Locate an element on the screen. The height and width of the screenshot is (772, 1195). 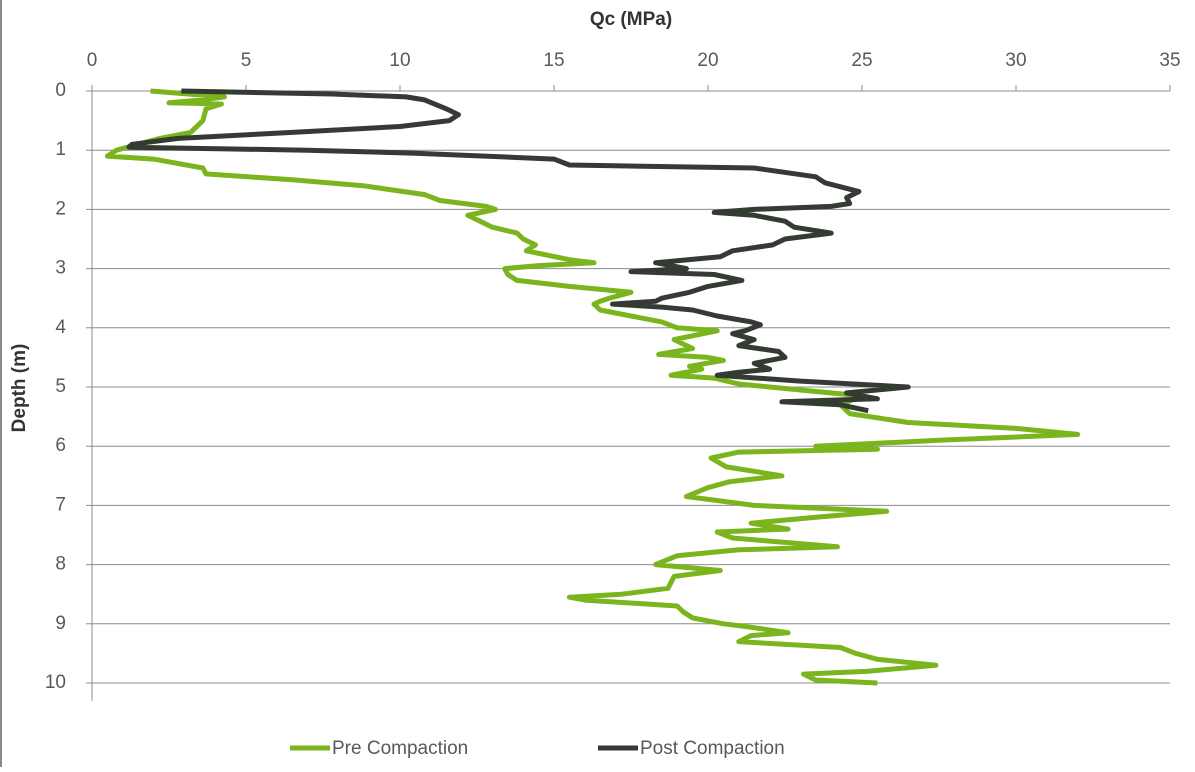
y-tick-label: 1 is located at coordinates (60, 149).